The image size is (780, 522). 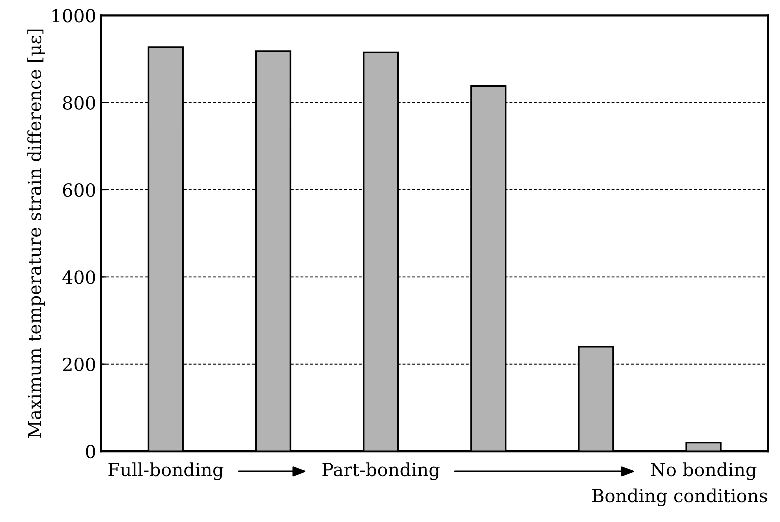 What do you see at coordinates (74, 16) in the screenshot?
I see `y-tick-label: 1000` at bounding box center [74, 16].